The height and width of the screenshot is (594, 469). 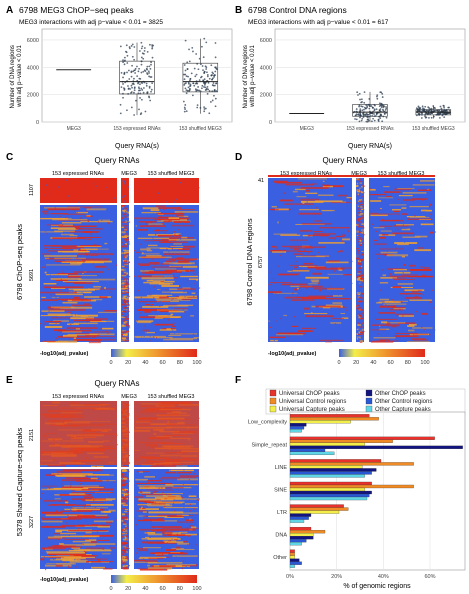 What do you see at coordinates (403, 402) in the screenshot?
I see `legend-label: Other Control regions` at bounding box center [403, 402].